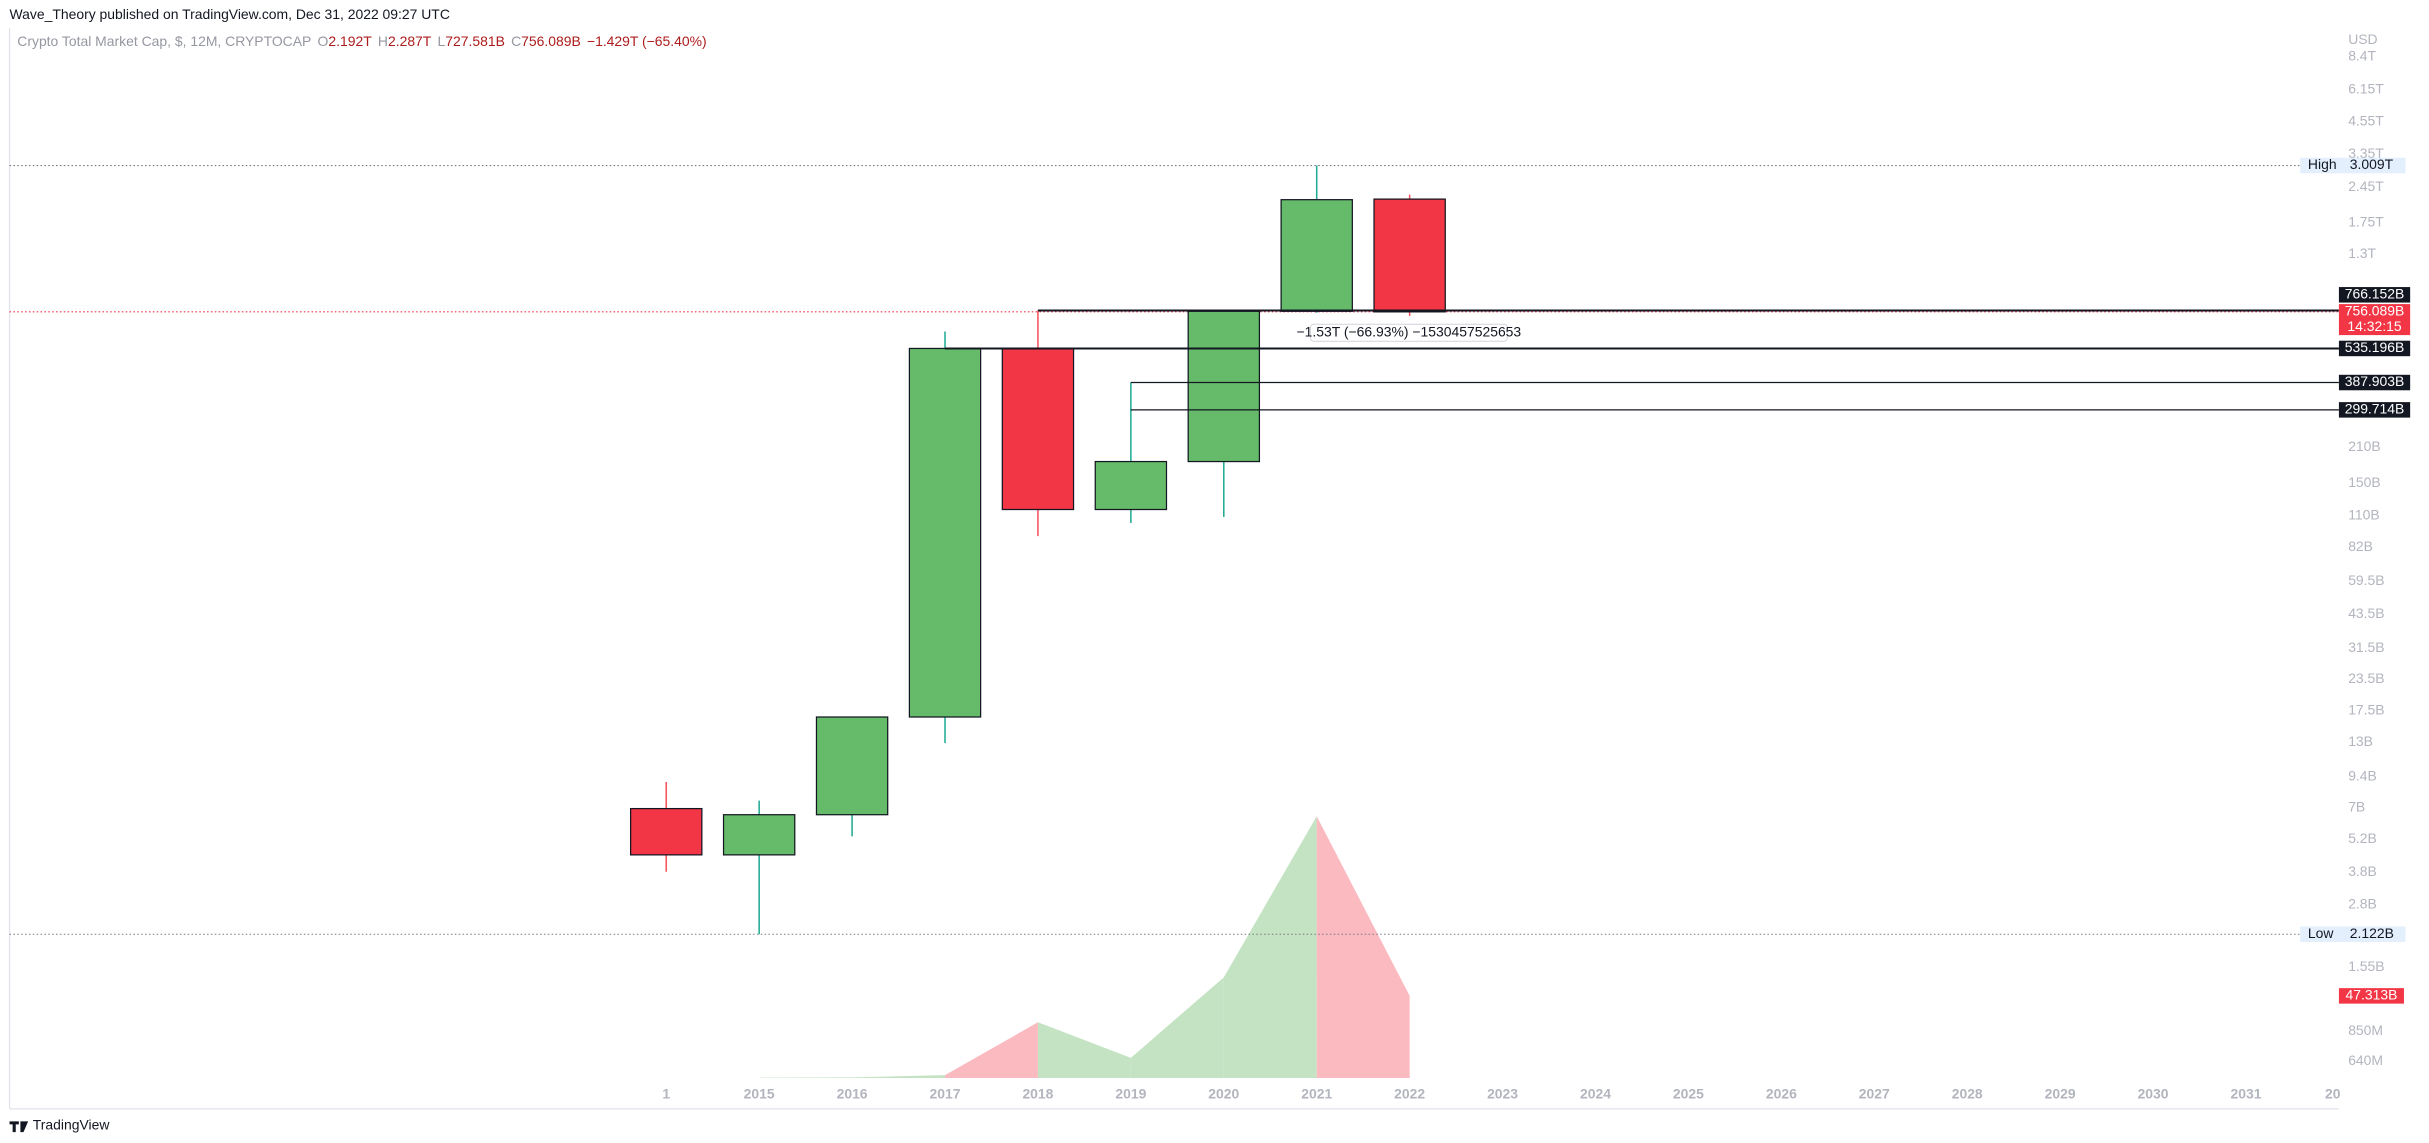  I want to click on x-tick-label: 2016, so click(852, 1094).